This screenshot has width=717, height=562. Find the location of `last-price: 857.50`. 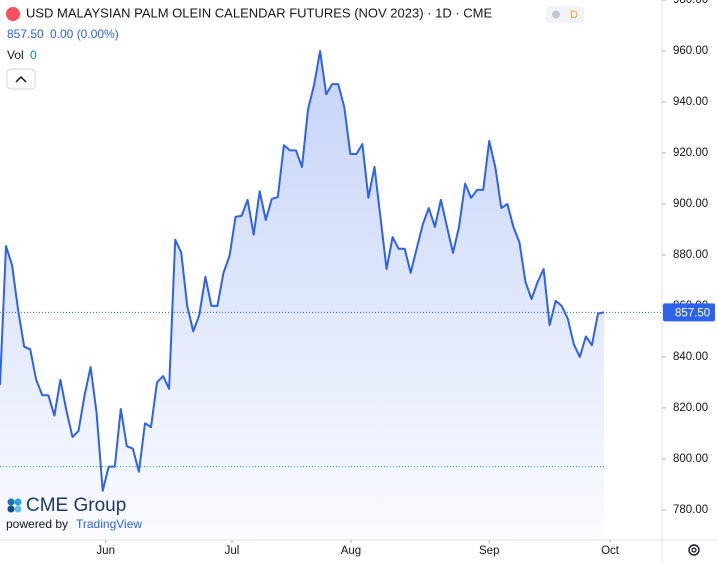

last-price: 857.50 is located at coordinates (25, 34).